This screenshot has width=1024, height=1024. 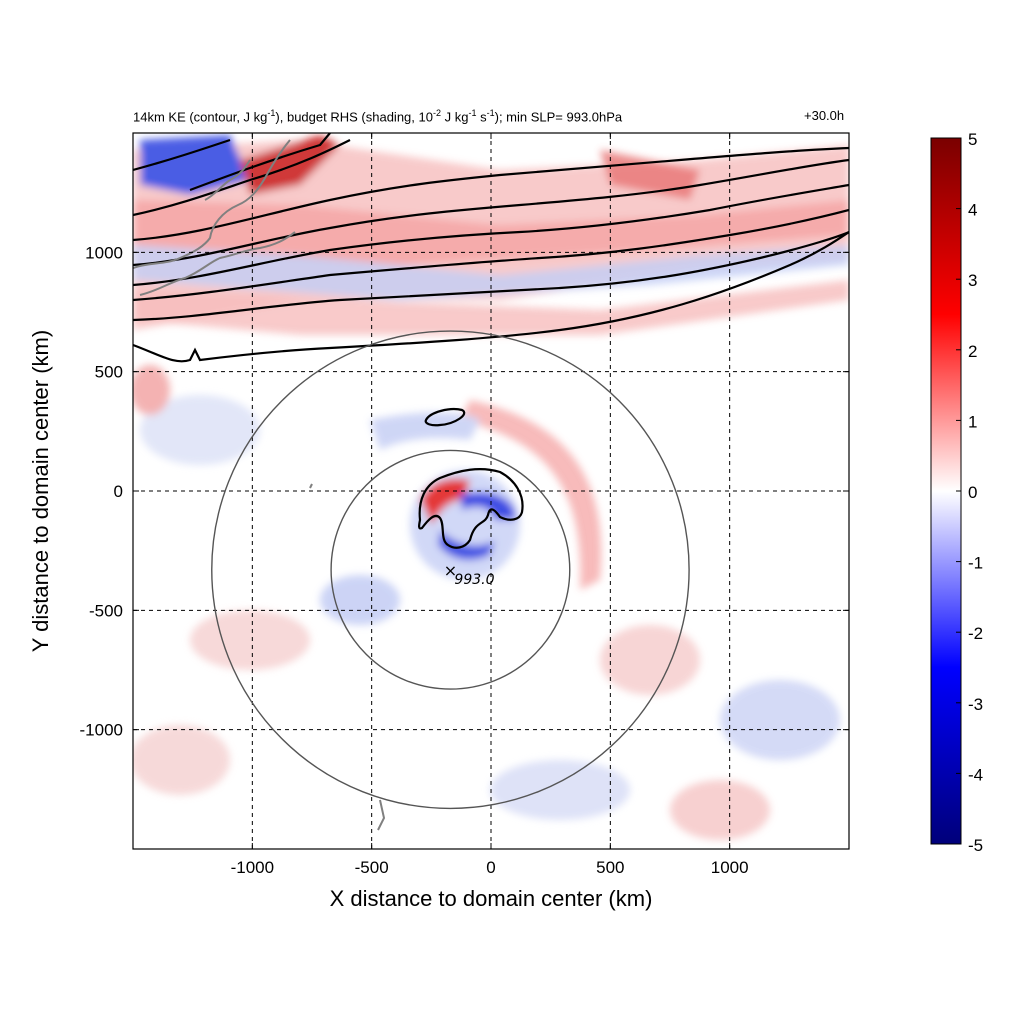 I want to click on storm-center: ×993.0, so click(x=469, y=574).